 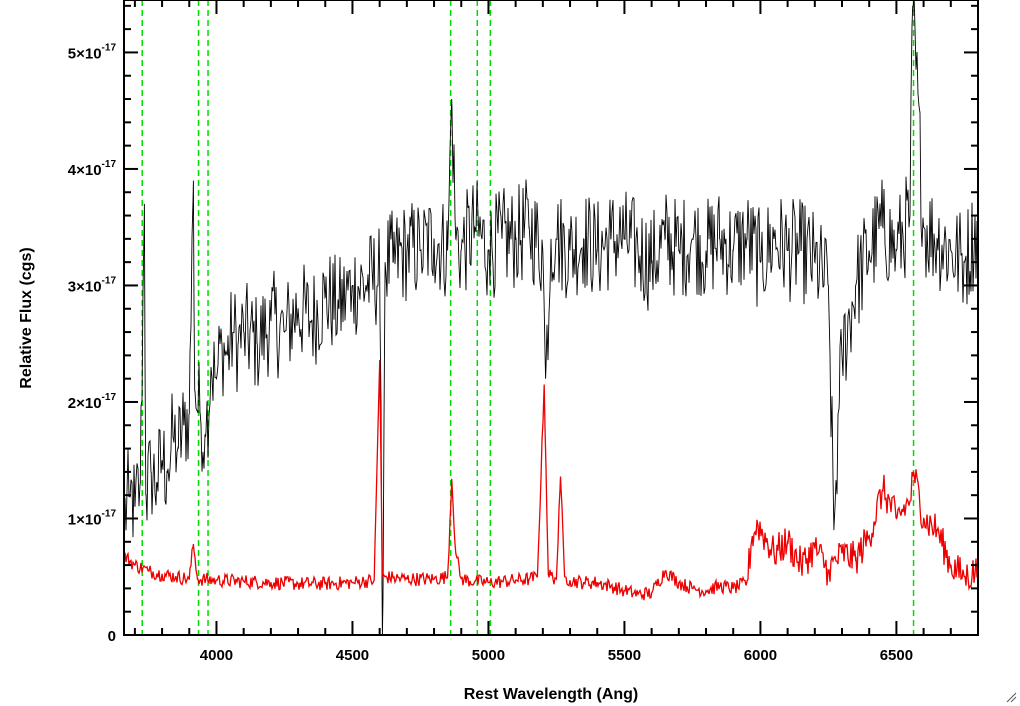 I want to click on y-tick-label: 4×10⁻¹⁷, so click(x=92, y=169).